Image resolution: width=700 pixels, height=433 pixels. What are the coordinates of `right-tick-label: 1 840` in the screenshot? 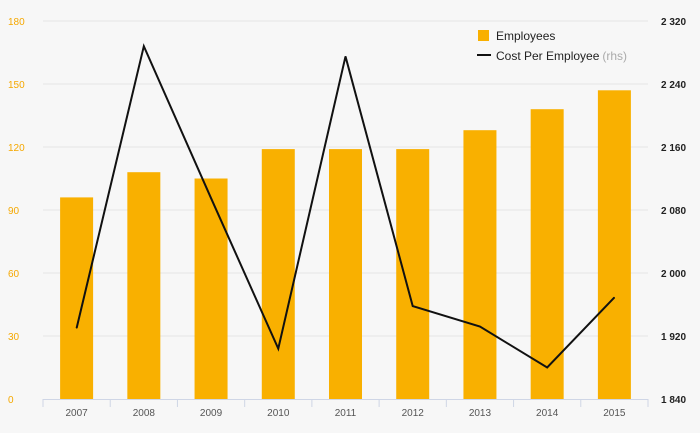 It's located at (673, 400).